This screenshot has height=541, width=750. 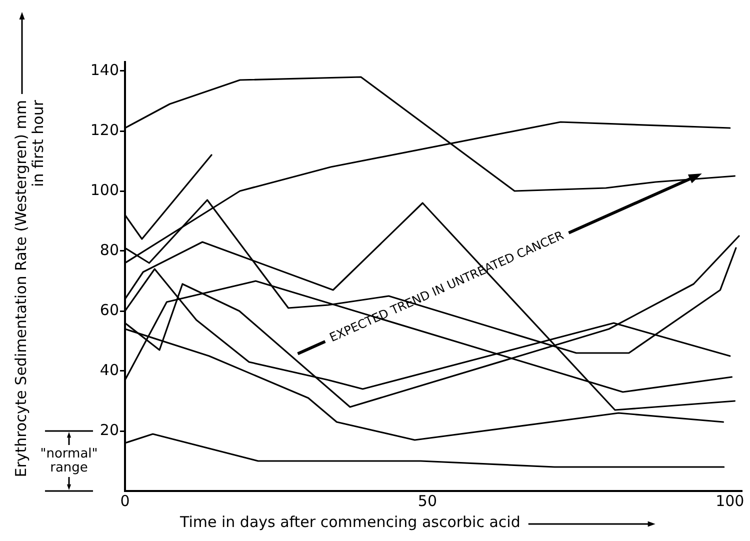 I want to click on y-tick-label: 40, so click(x=109, y=369).